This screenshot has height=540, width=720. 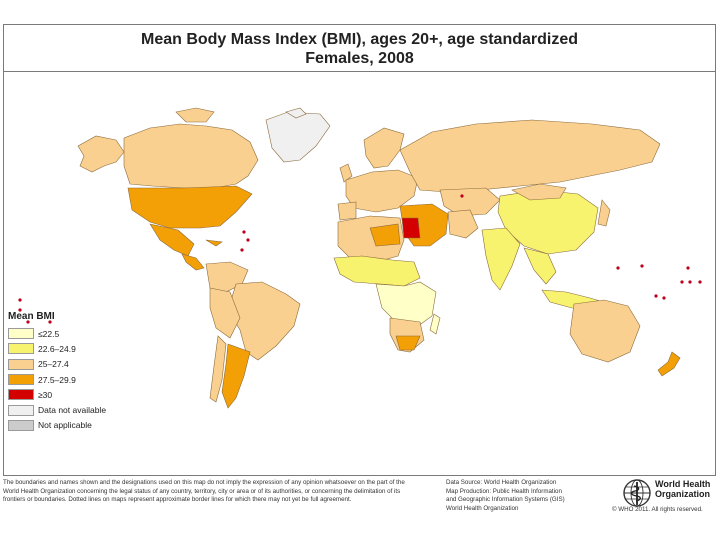 What do you see at coordinates (57, 348) in the screenshot?
I see `legend-label: 22.6–24.9` at bounding box center [57, 348].